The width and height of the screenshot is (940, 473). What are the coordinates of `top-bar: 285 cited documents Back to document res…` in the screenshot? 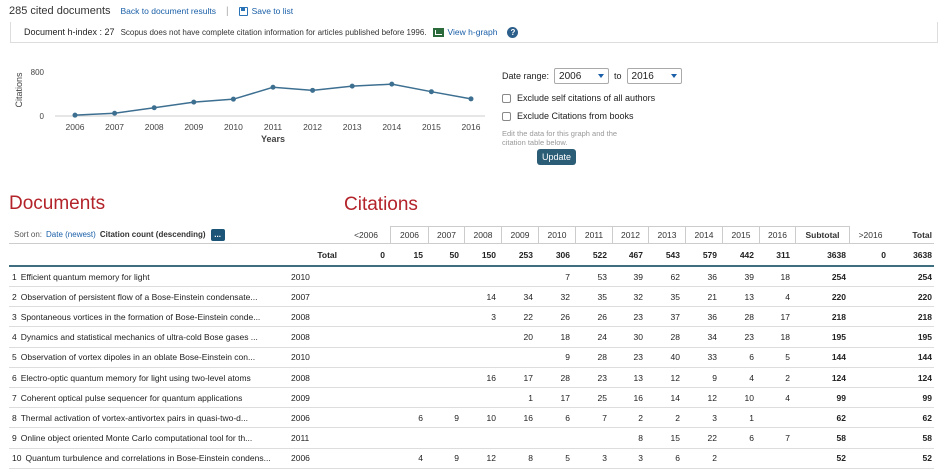 It's located at (470, 11).